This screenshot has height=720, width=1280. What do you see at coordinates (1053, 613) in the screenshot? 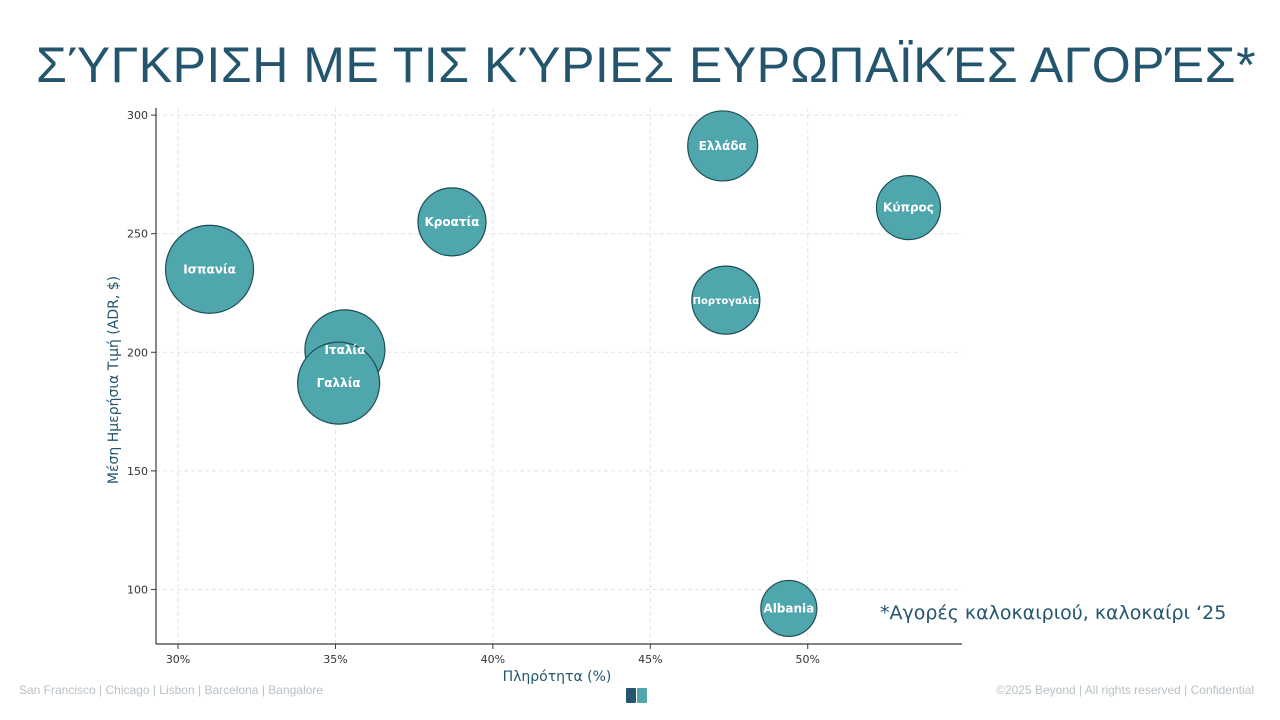
I see `chart-footnote: *Αγορές καλοκαιριού, καλοκαίρι ‘25` at bounding box center [1053, 613].